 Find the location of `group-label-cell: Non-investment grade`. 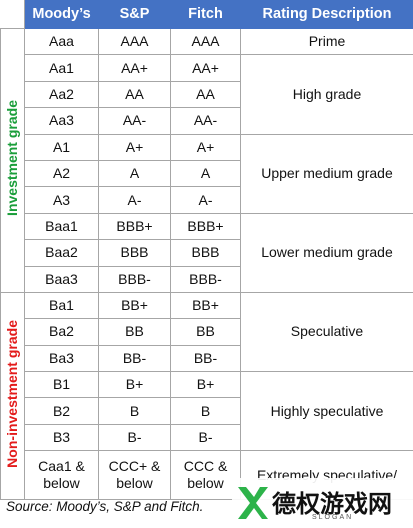

group-label-cell: Non-investment grade is located at coordinates (12, 396).